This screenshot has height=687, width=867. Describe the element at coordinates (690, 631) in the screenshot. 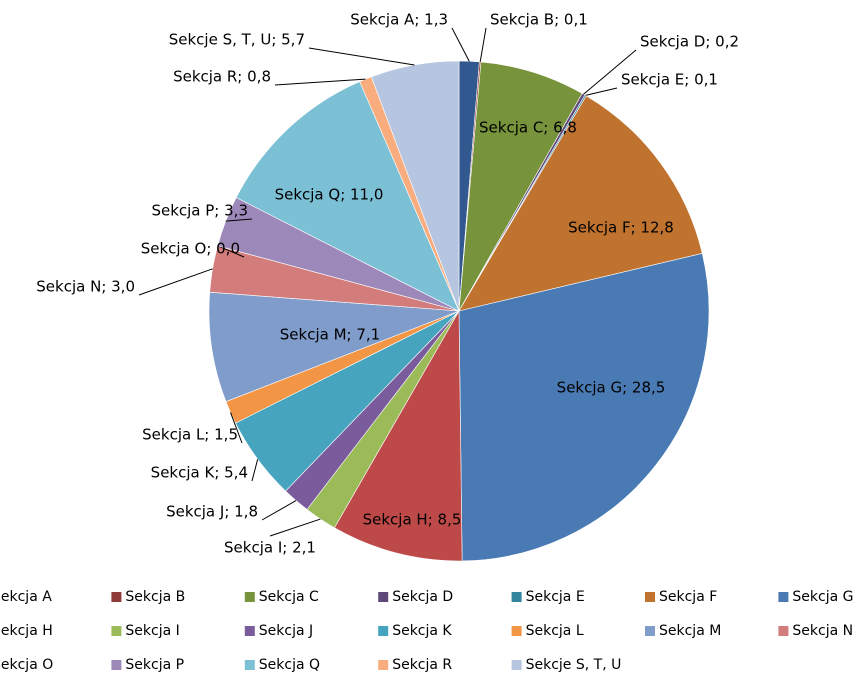

I see `legend-label: Sekcja M` at that location.